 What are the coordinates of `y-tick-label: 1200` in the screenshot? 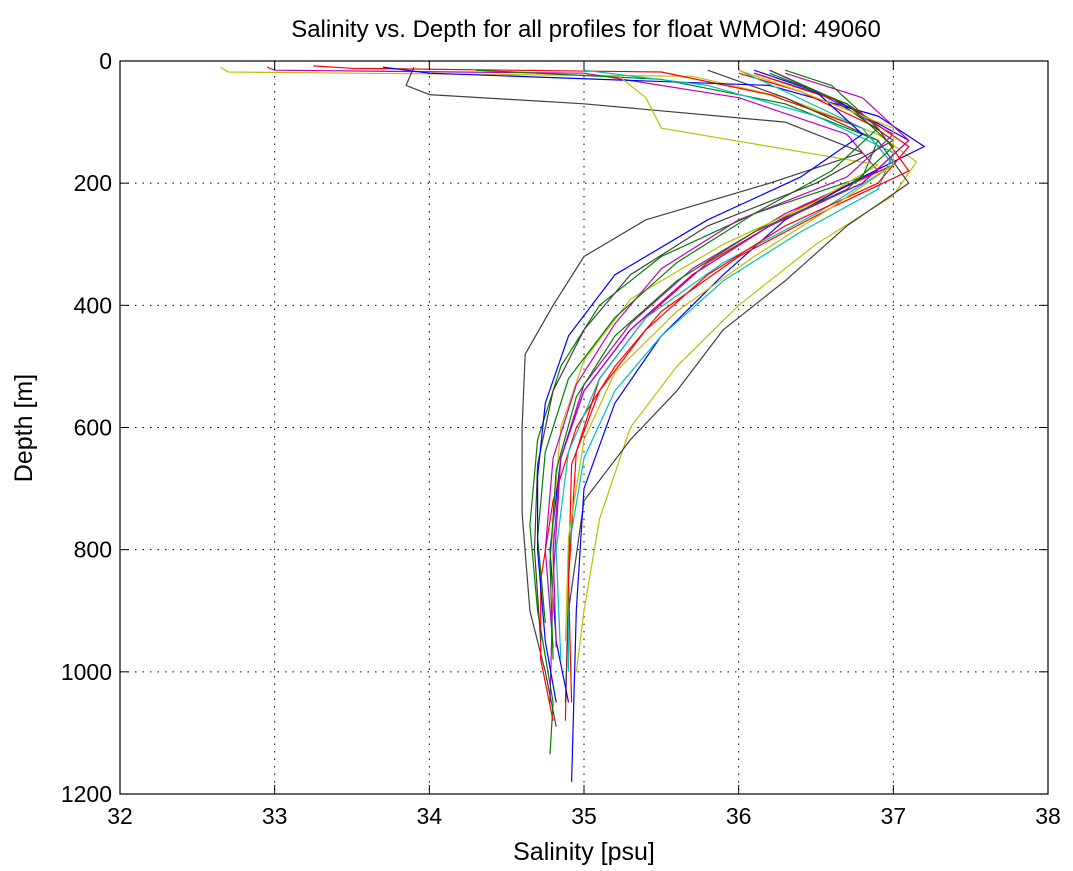 It's located at (86, 794).